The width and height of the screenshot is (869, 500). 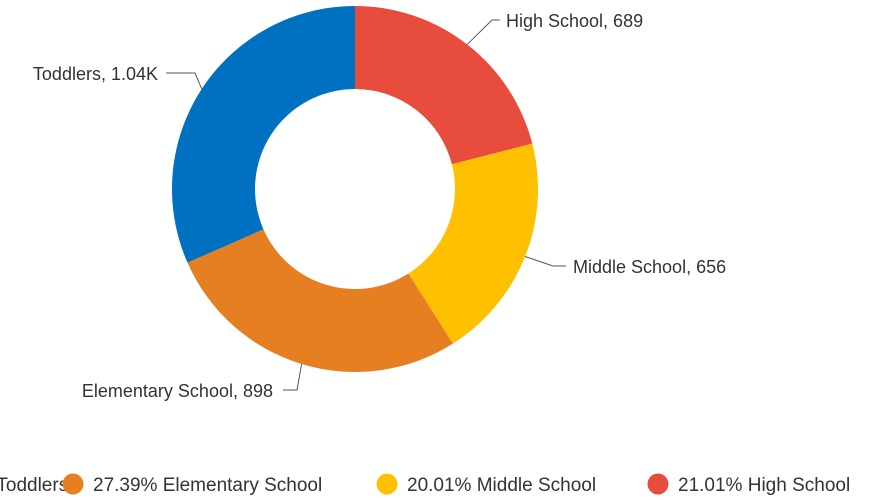 What do you see at coordinates (444, 85) in the screenshot?
I see `slice-high-school` at bounding box center [444, 85].